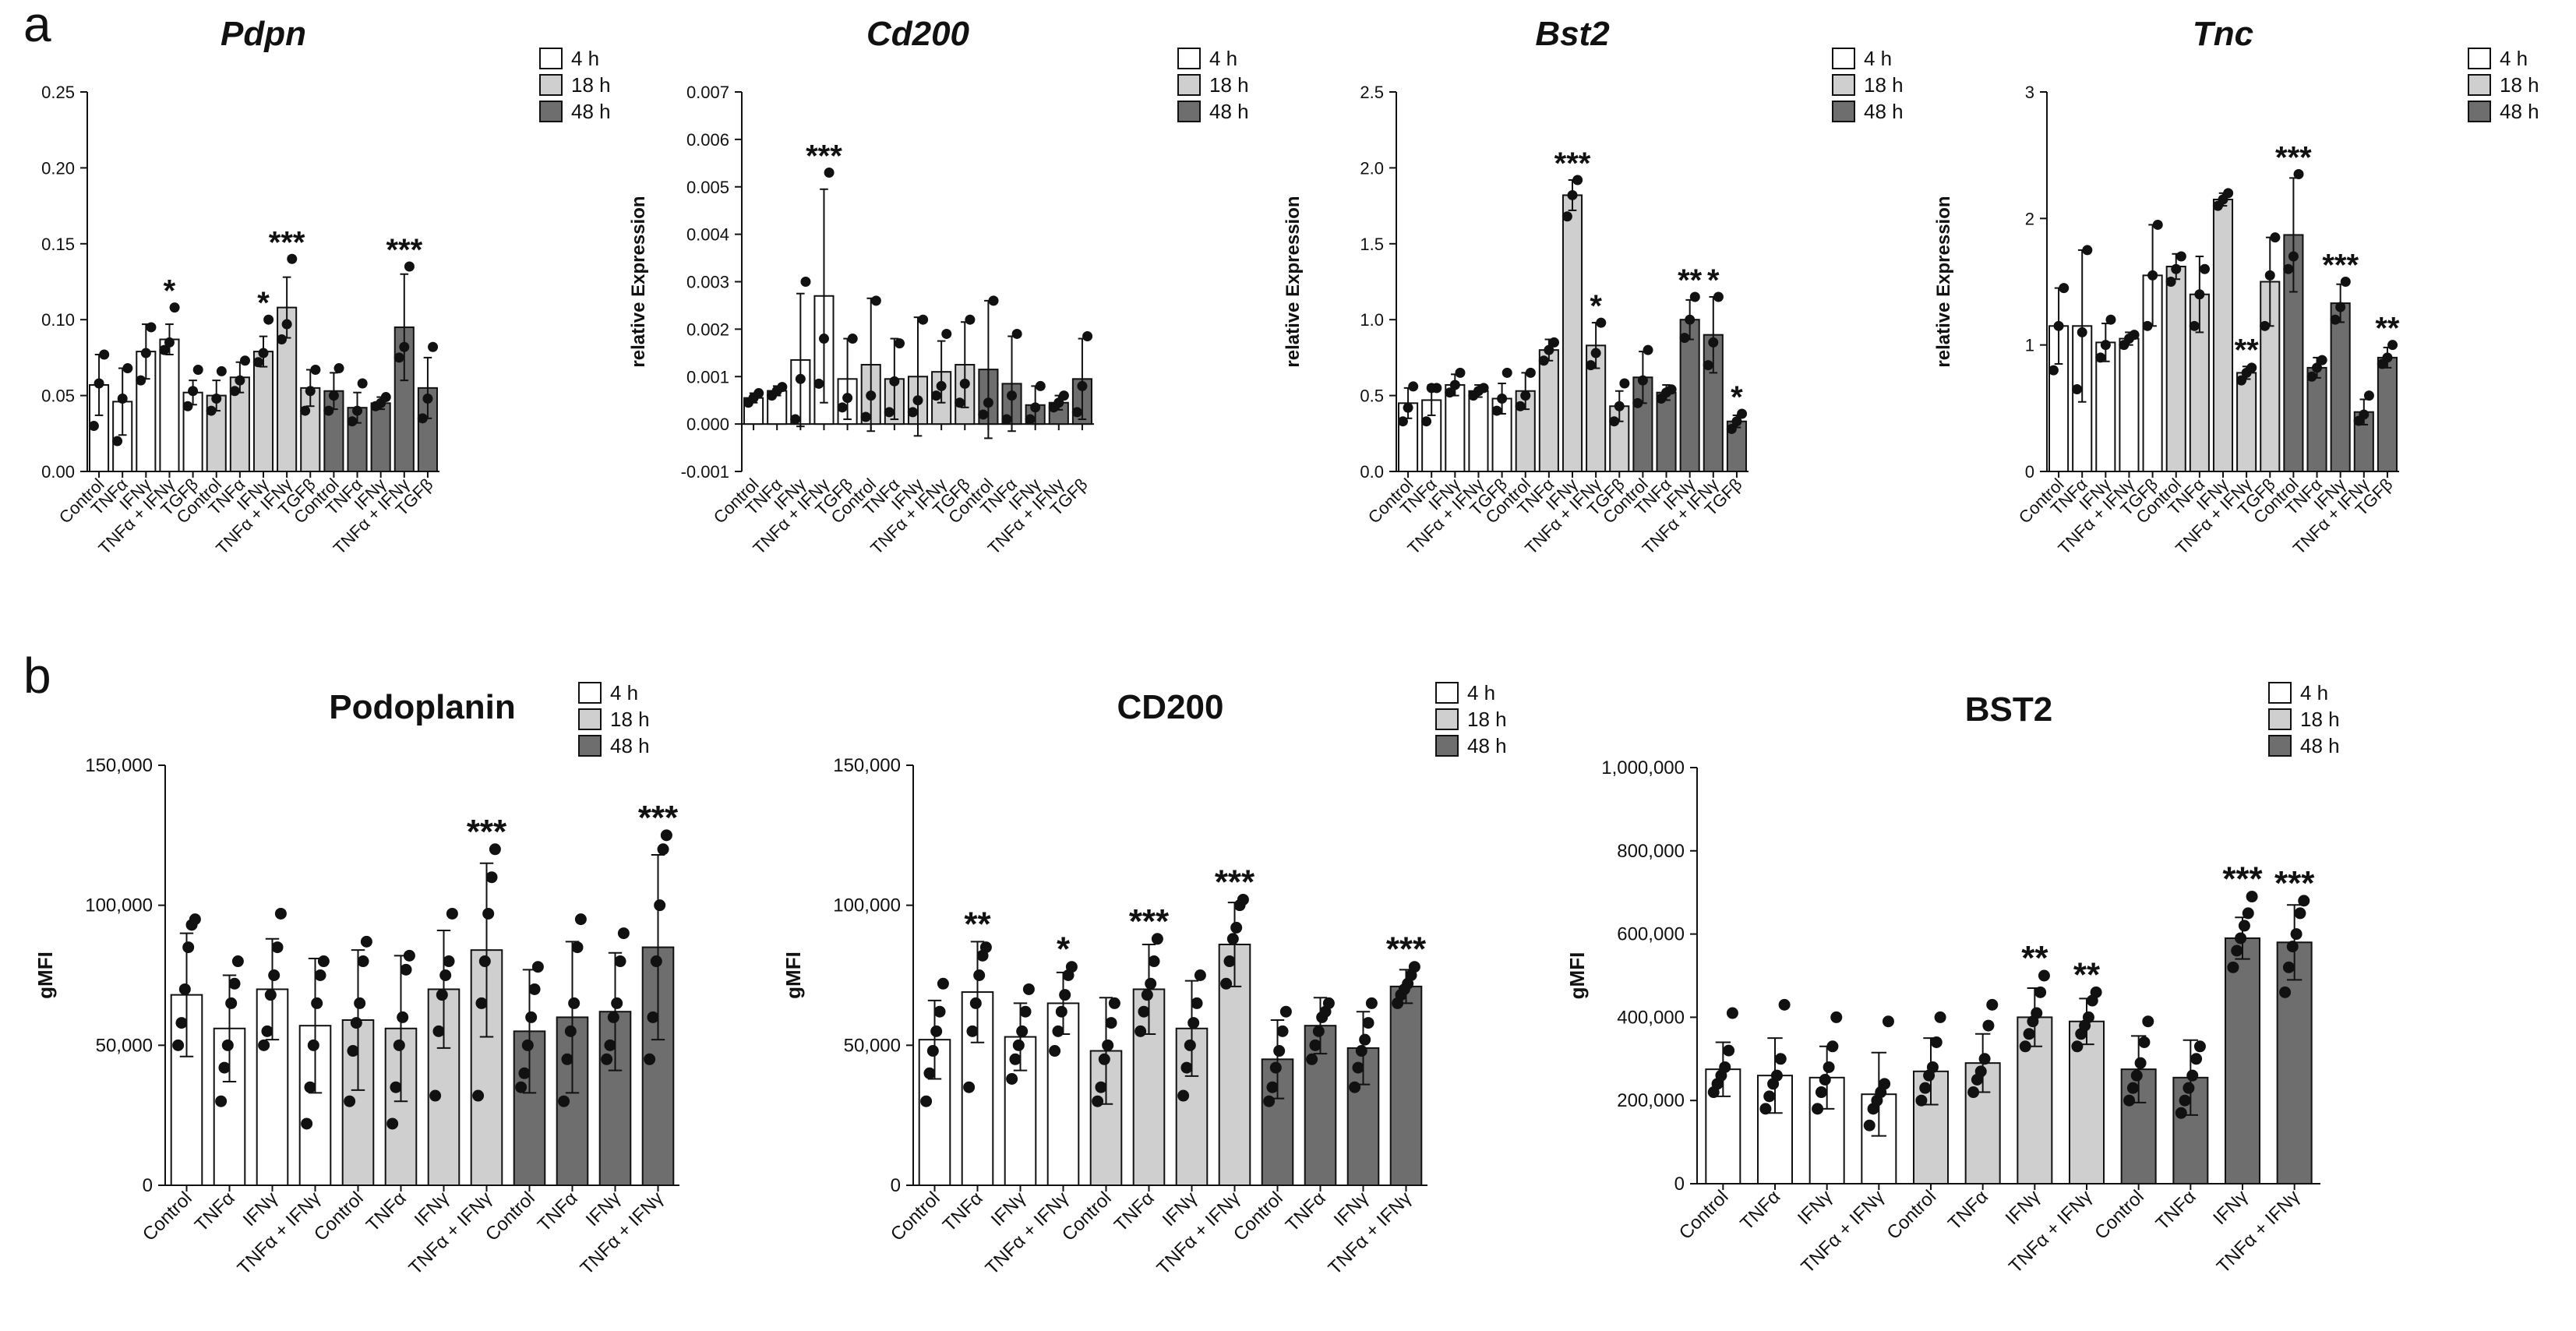  What do you see at coordinates (867, 905) in the screenshot?
I see `y-tick-label: 100,000` at bounding box center [867, 905].